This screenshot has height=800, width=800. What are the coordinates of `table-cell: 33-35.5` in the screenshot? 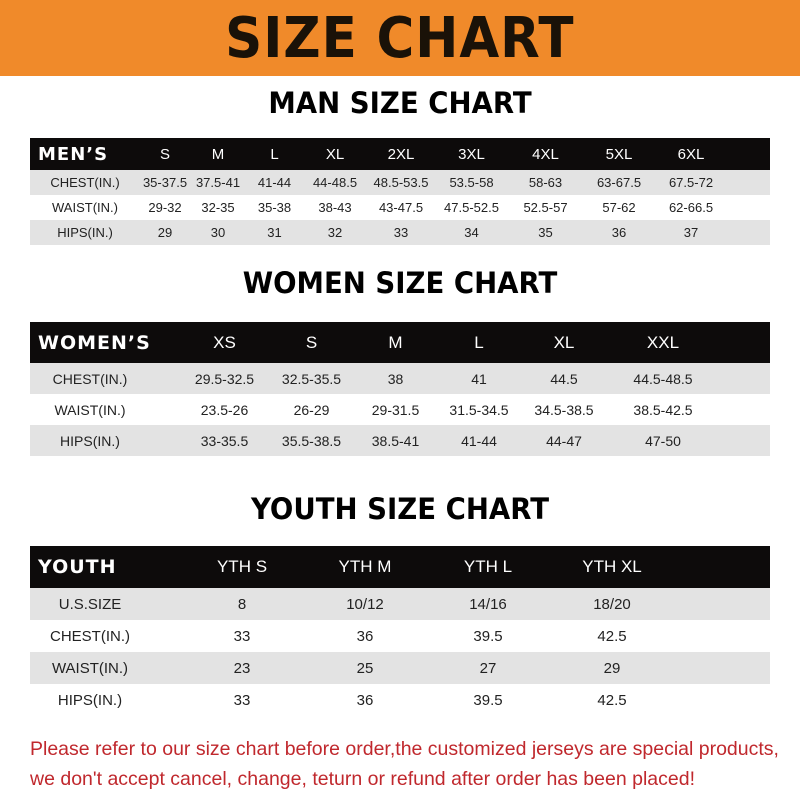 It's located at (224, 440).